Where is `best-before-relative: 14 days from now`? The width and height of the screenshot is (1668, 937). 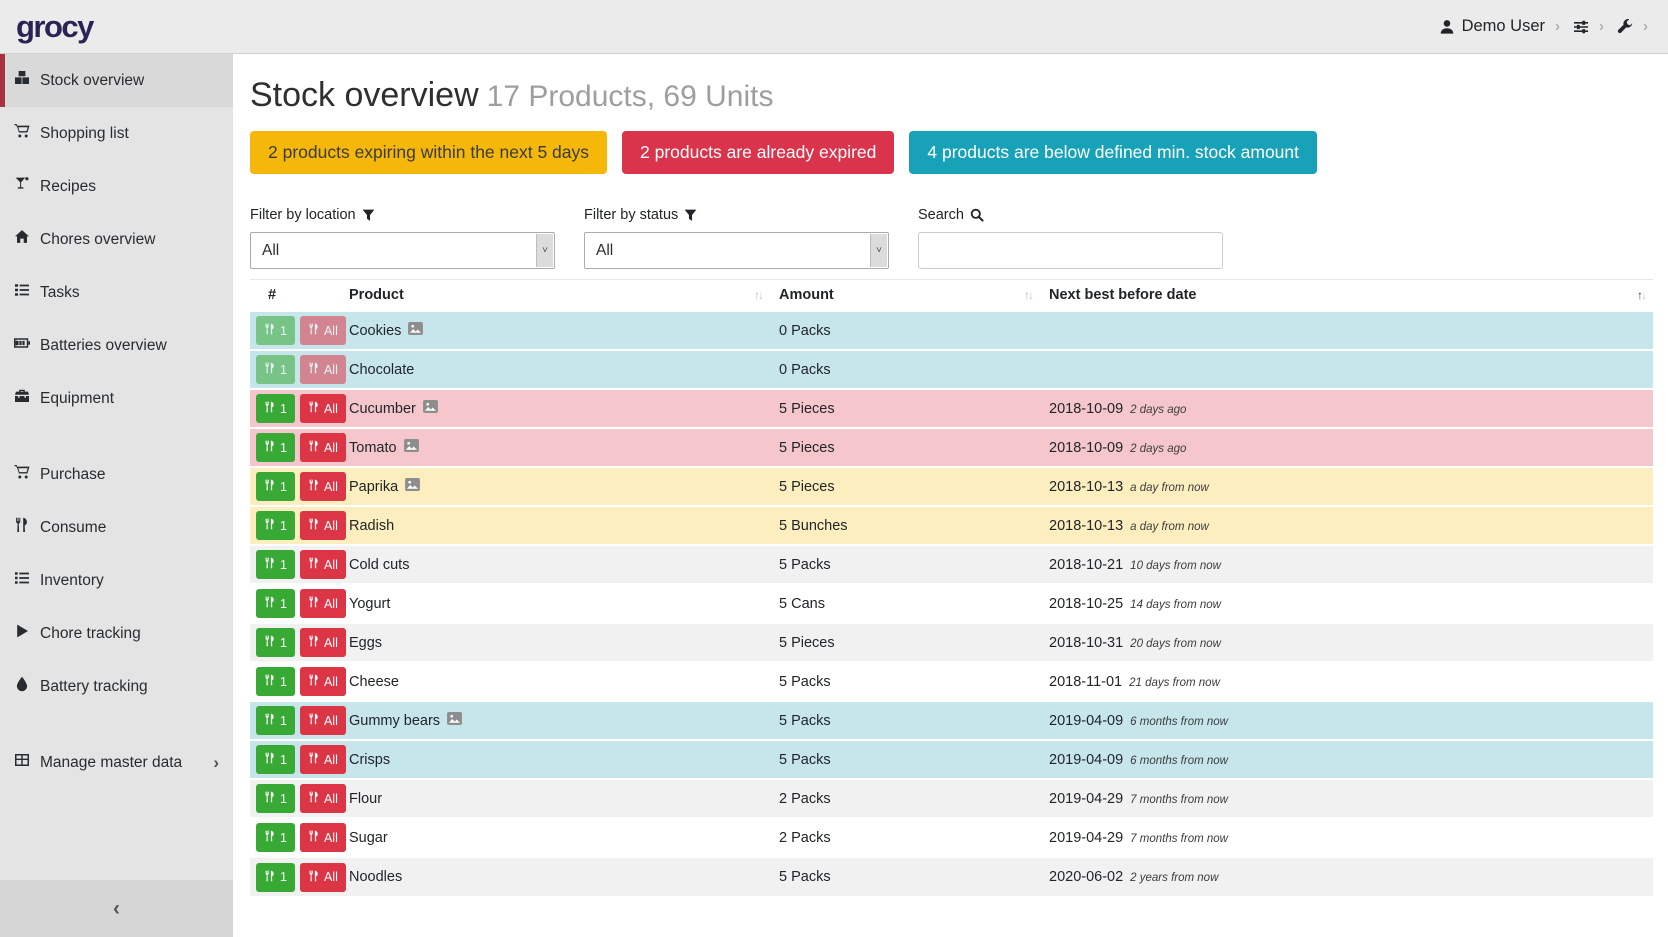 best-before-relative: 14 days from now is located at coordinates (1175, 604).